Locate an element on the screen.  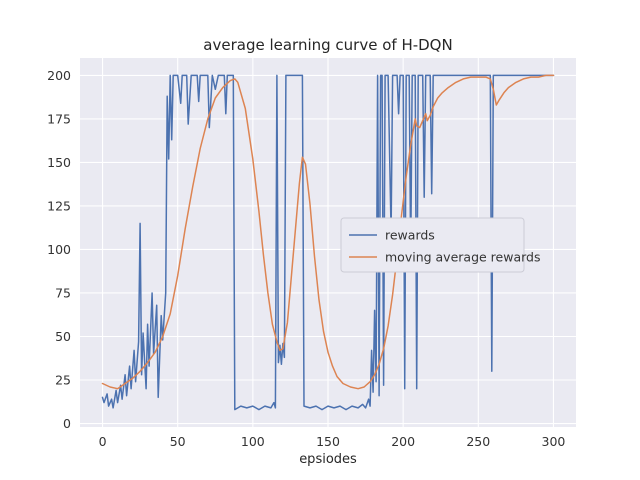
x-tick-label: 150 is located at coordinates (328, 441).